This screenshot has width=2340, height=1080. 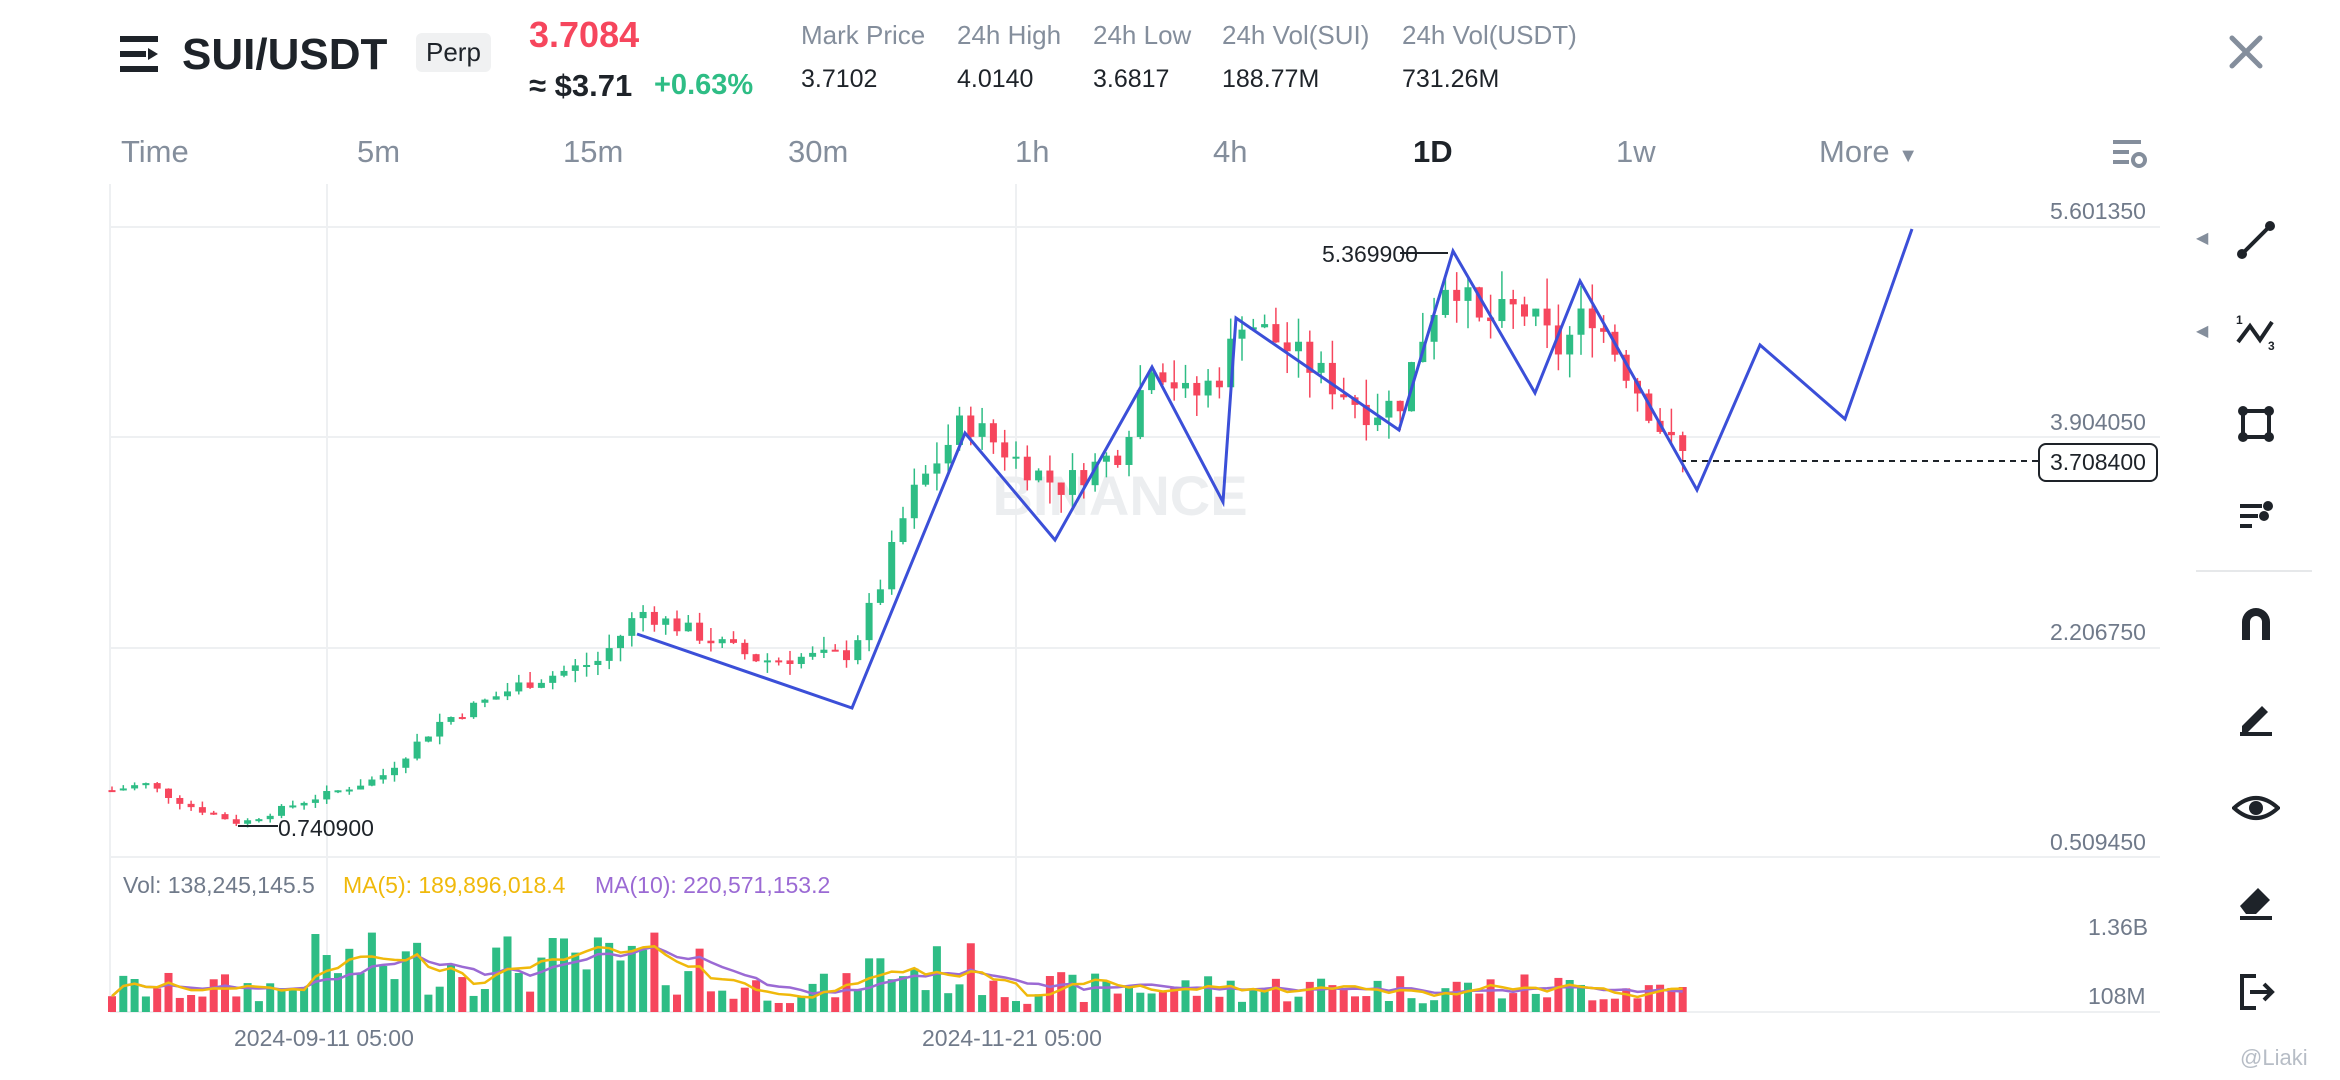 I want to click on tab-30m: 30m, so click(x=818, y=151).